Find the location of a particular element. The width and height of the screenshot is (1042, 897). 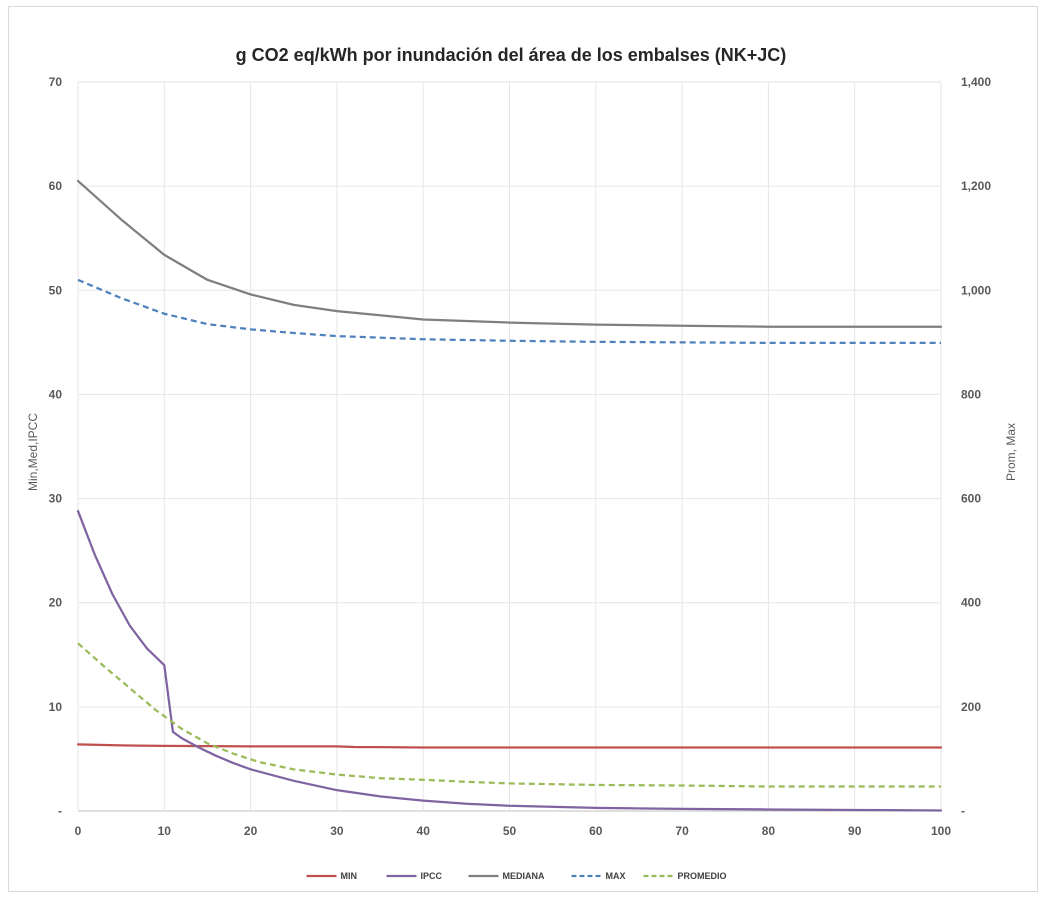

y-right-tick-label: 600 is located at coordinates (971, 499).